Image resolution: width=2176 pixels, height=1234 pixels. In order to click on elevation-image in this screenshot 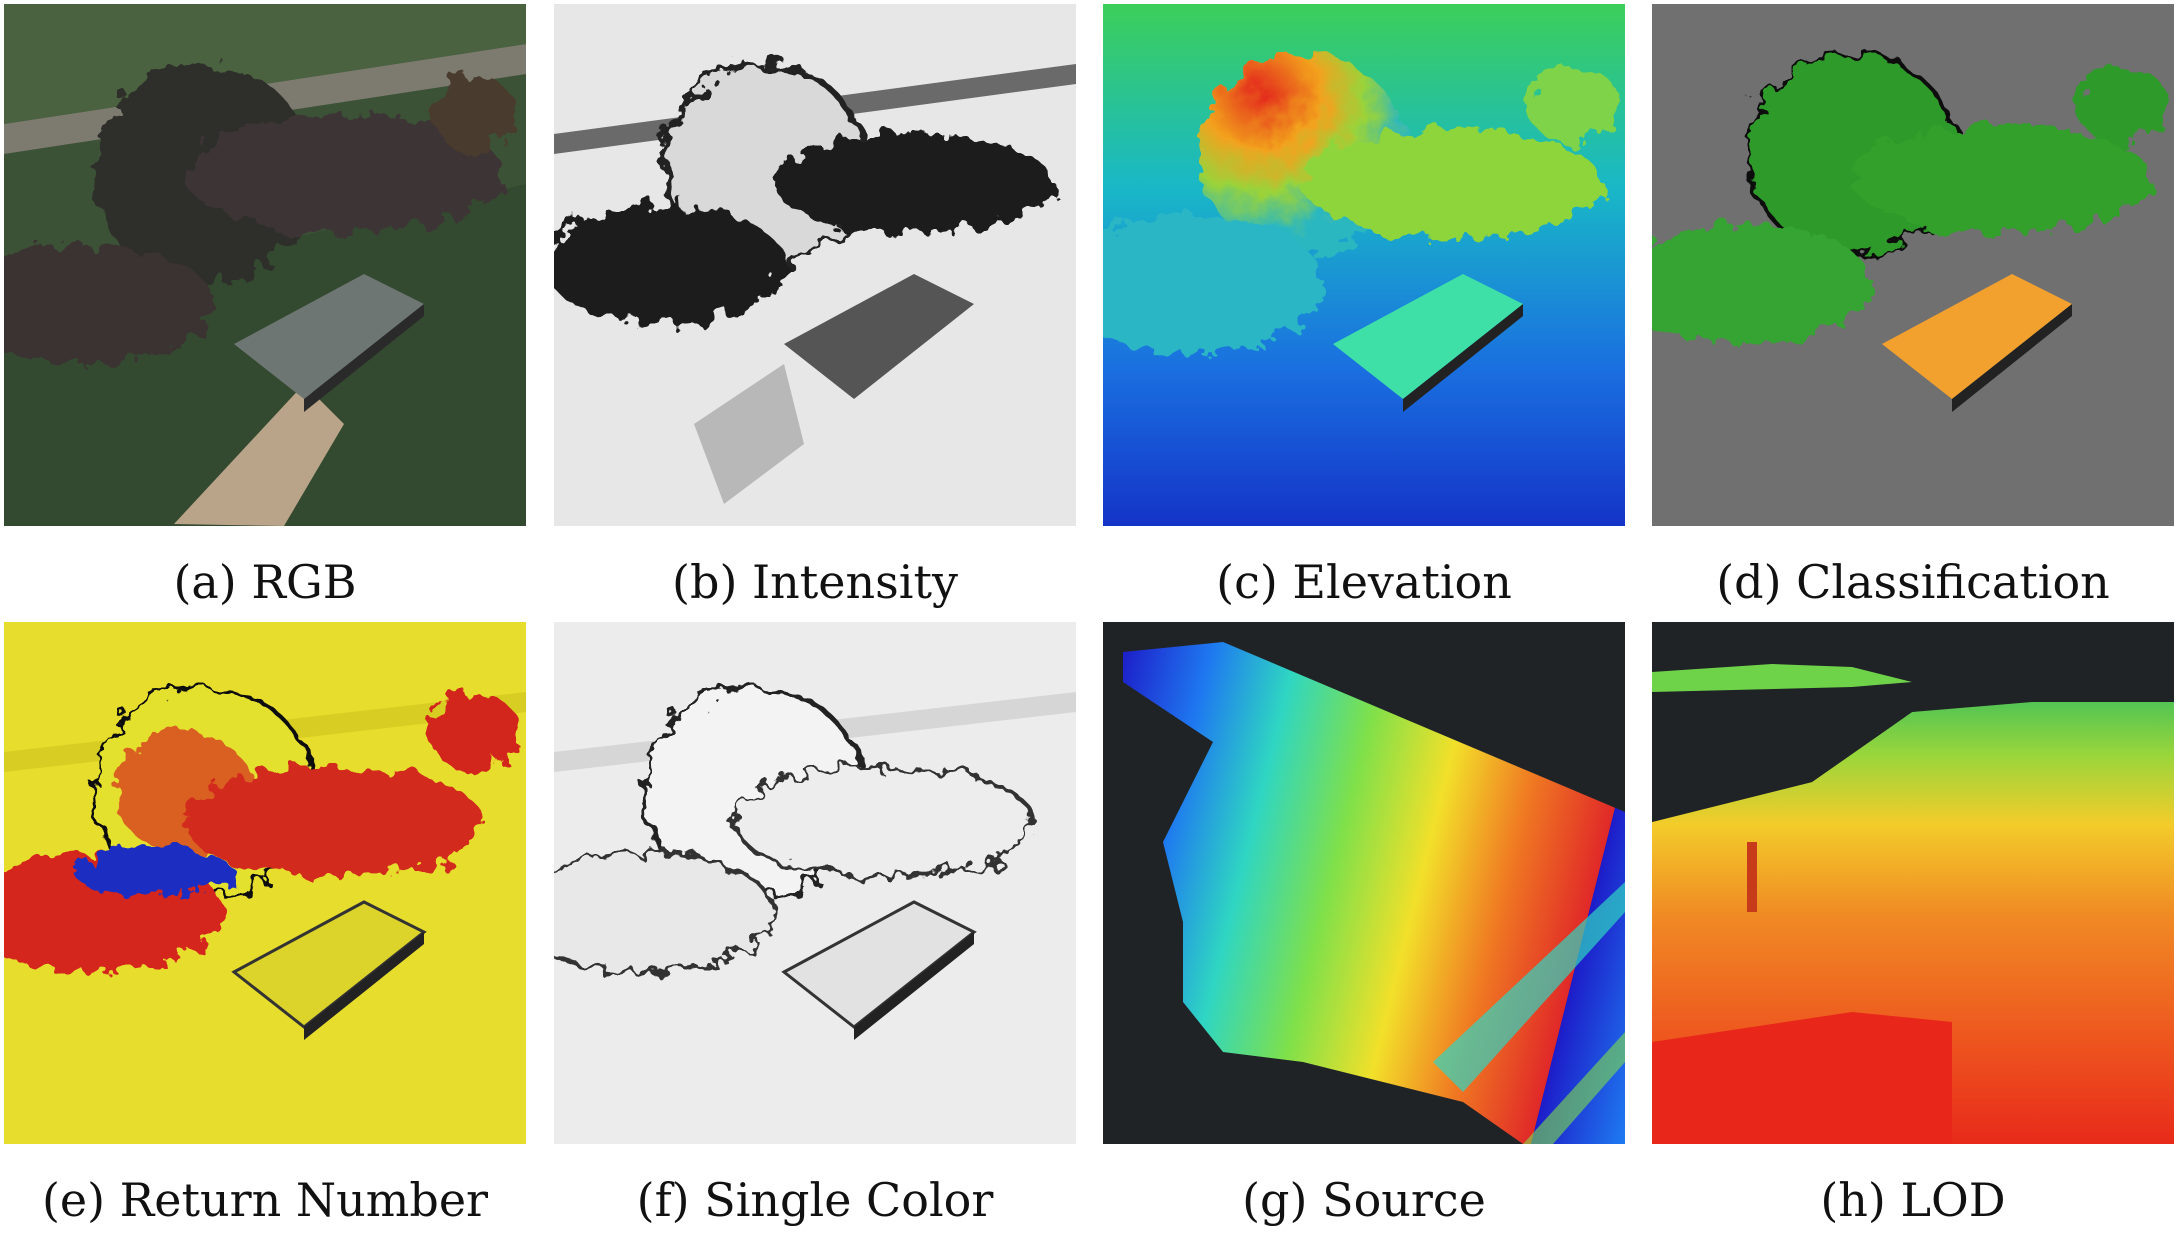, I will do `click(1364, 265)`.